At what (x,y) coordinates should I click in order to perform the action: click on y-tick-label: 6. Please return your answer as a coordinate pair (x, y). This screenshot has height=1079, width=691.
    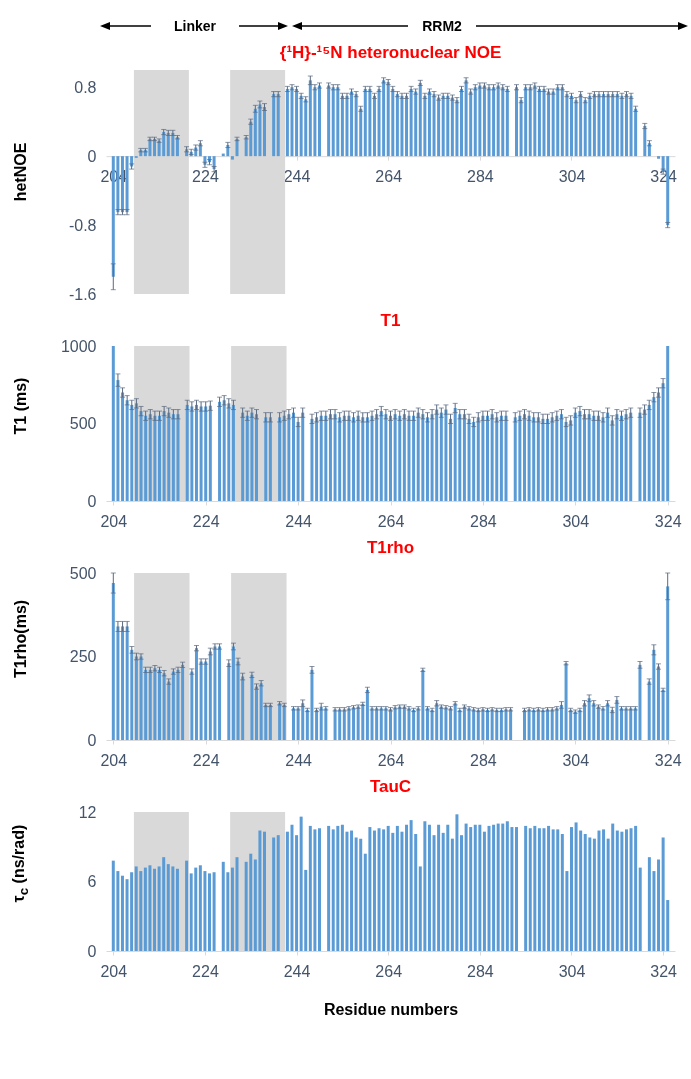
    Looking at the image, I should click on (92, 881).